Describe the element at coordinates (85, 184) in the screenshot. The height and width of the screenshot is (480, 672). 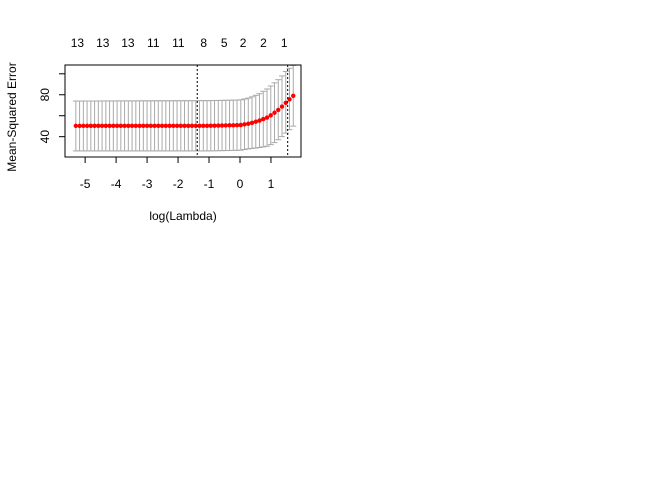
I see `x-tick-label: -5` at that location.